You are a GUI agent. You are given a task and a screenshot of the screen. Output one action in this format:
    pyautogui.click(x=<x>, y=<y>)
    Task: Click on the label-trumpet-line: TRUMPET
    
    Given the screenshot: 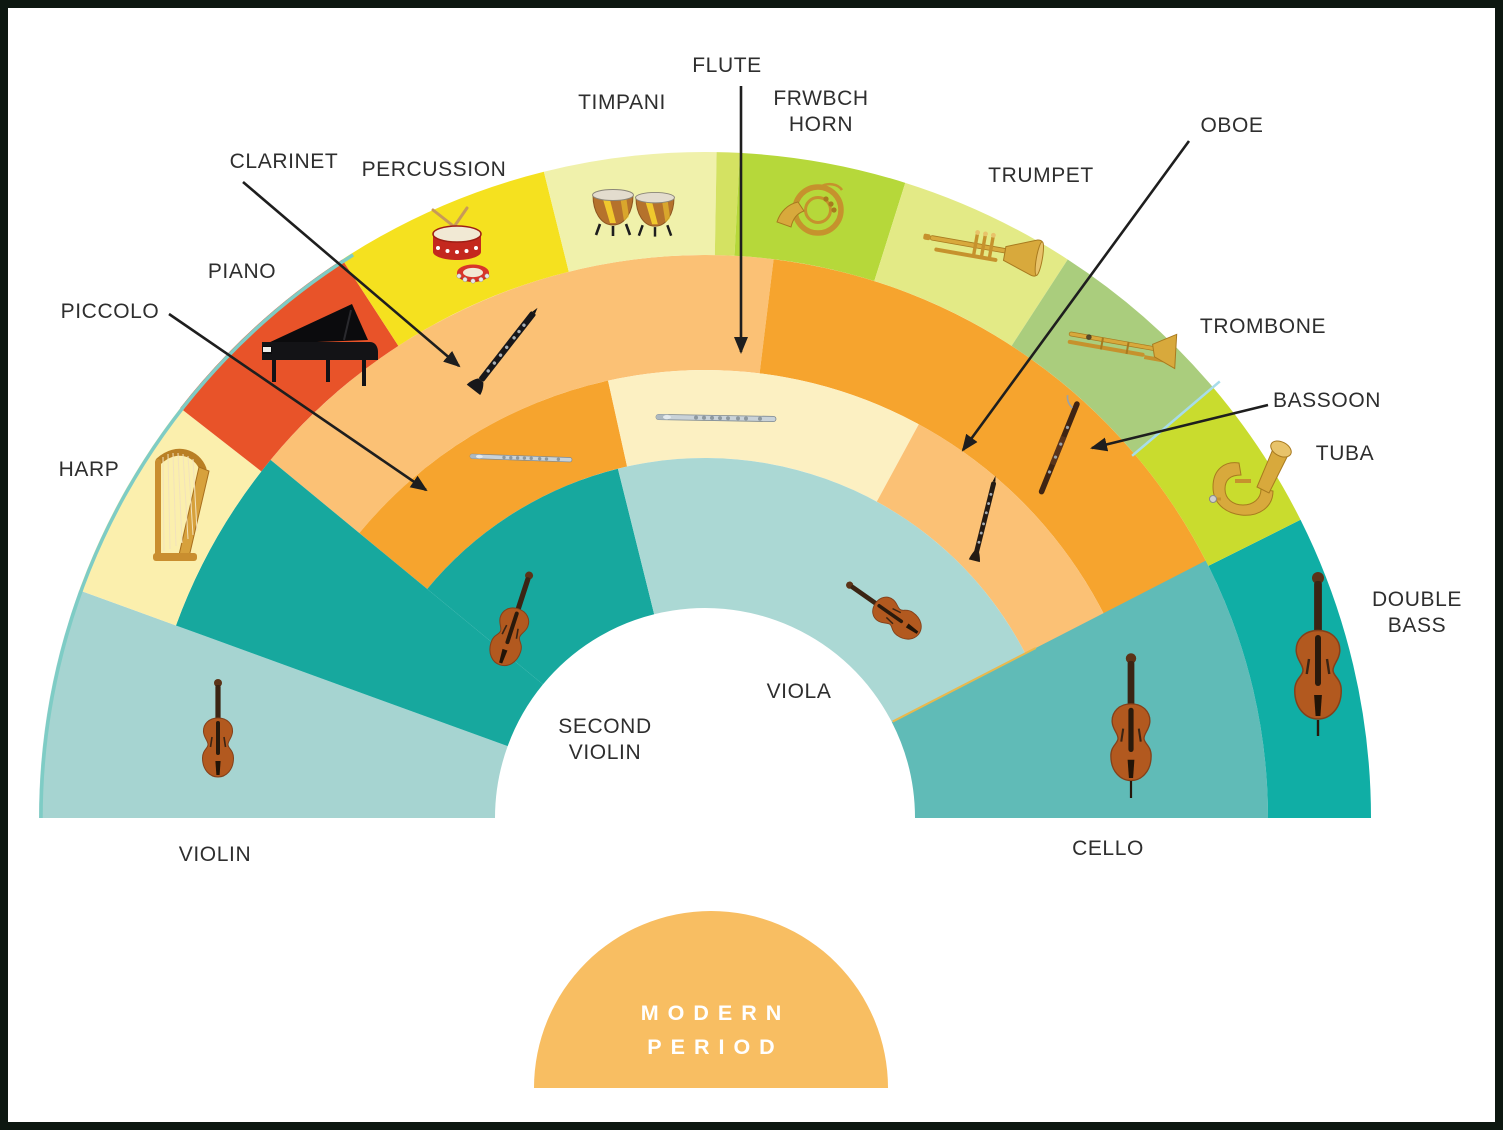 What is the action you would take?
    pyautogui.click(x=1041, y=175)
    